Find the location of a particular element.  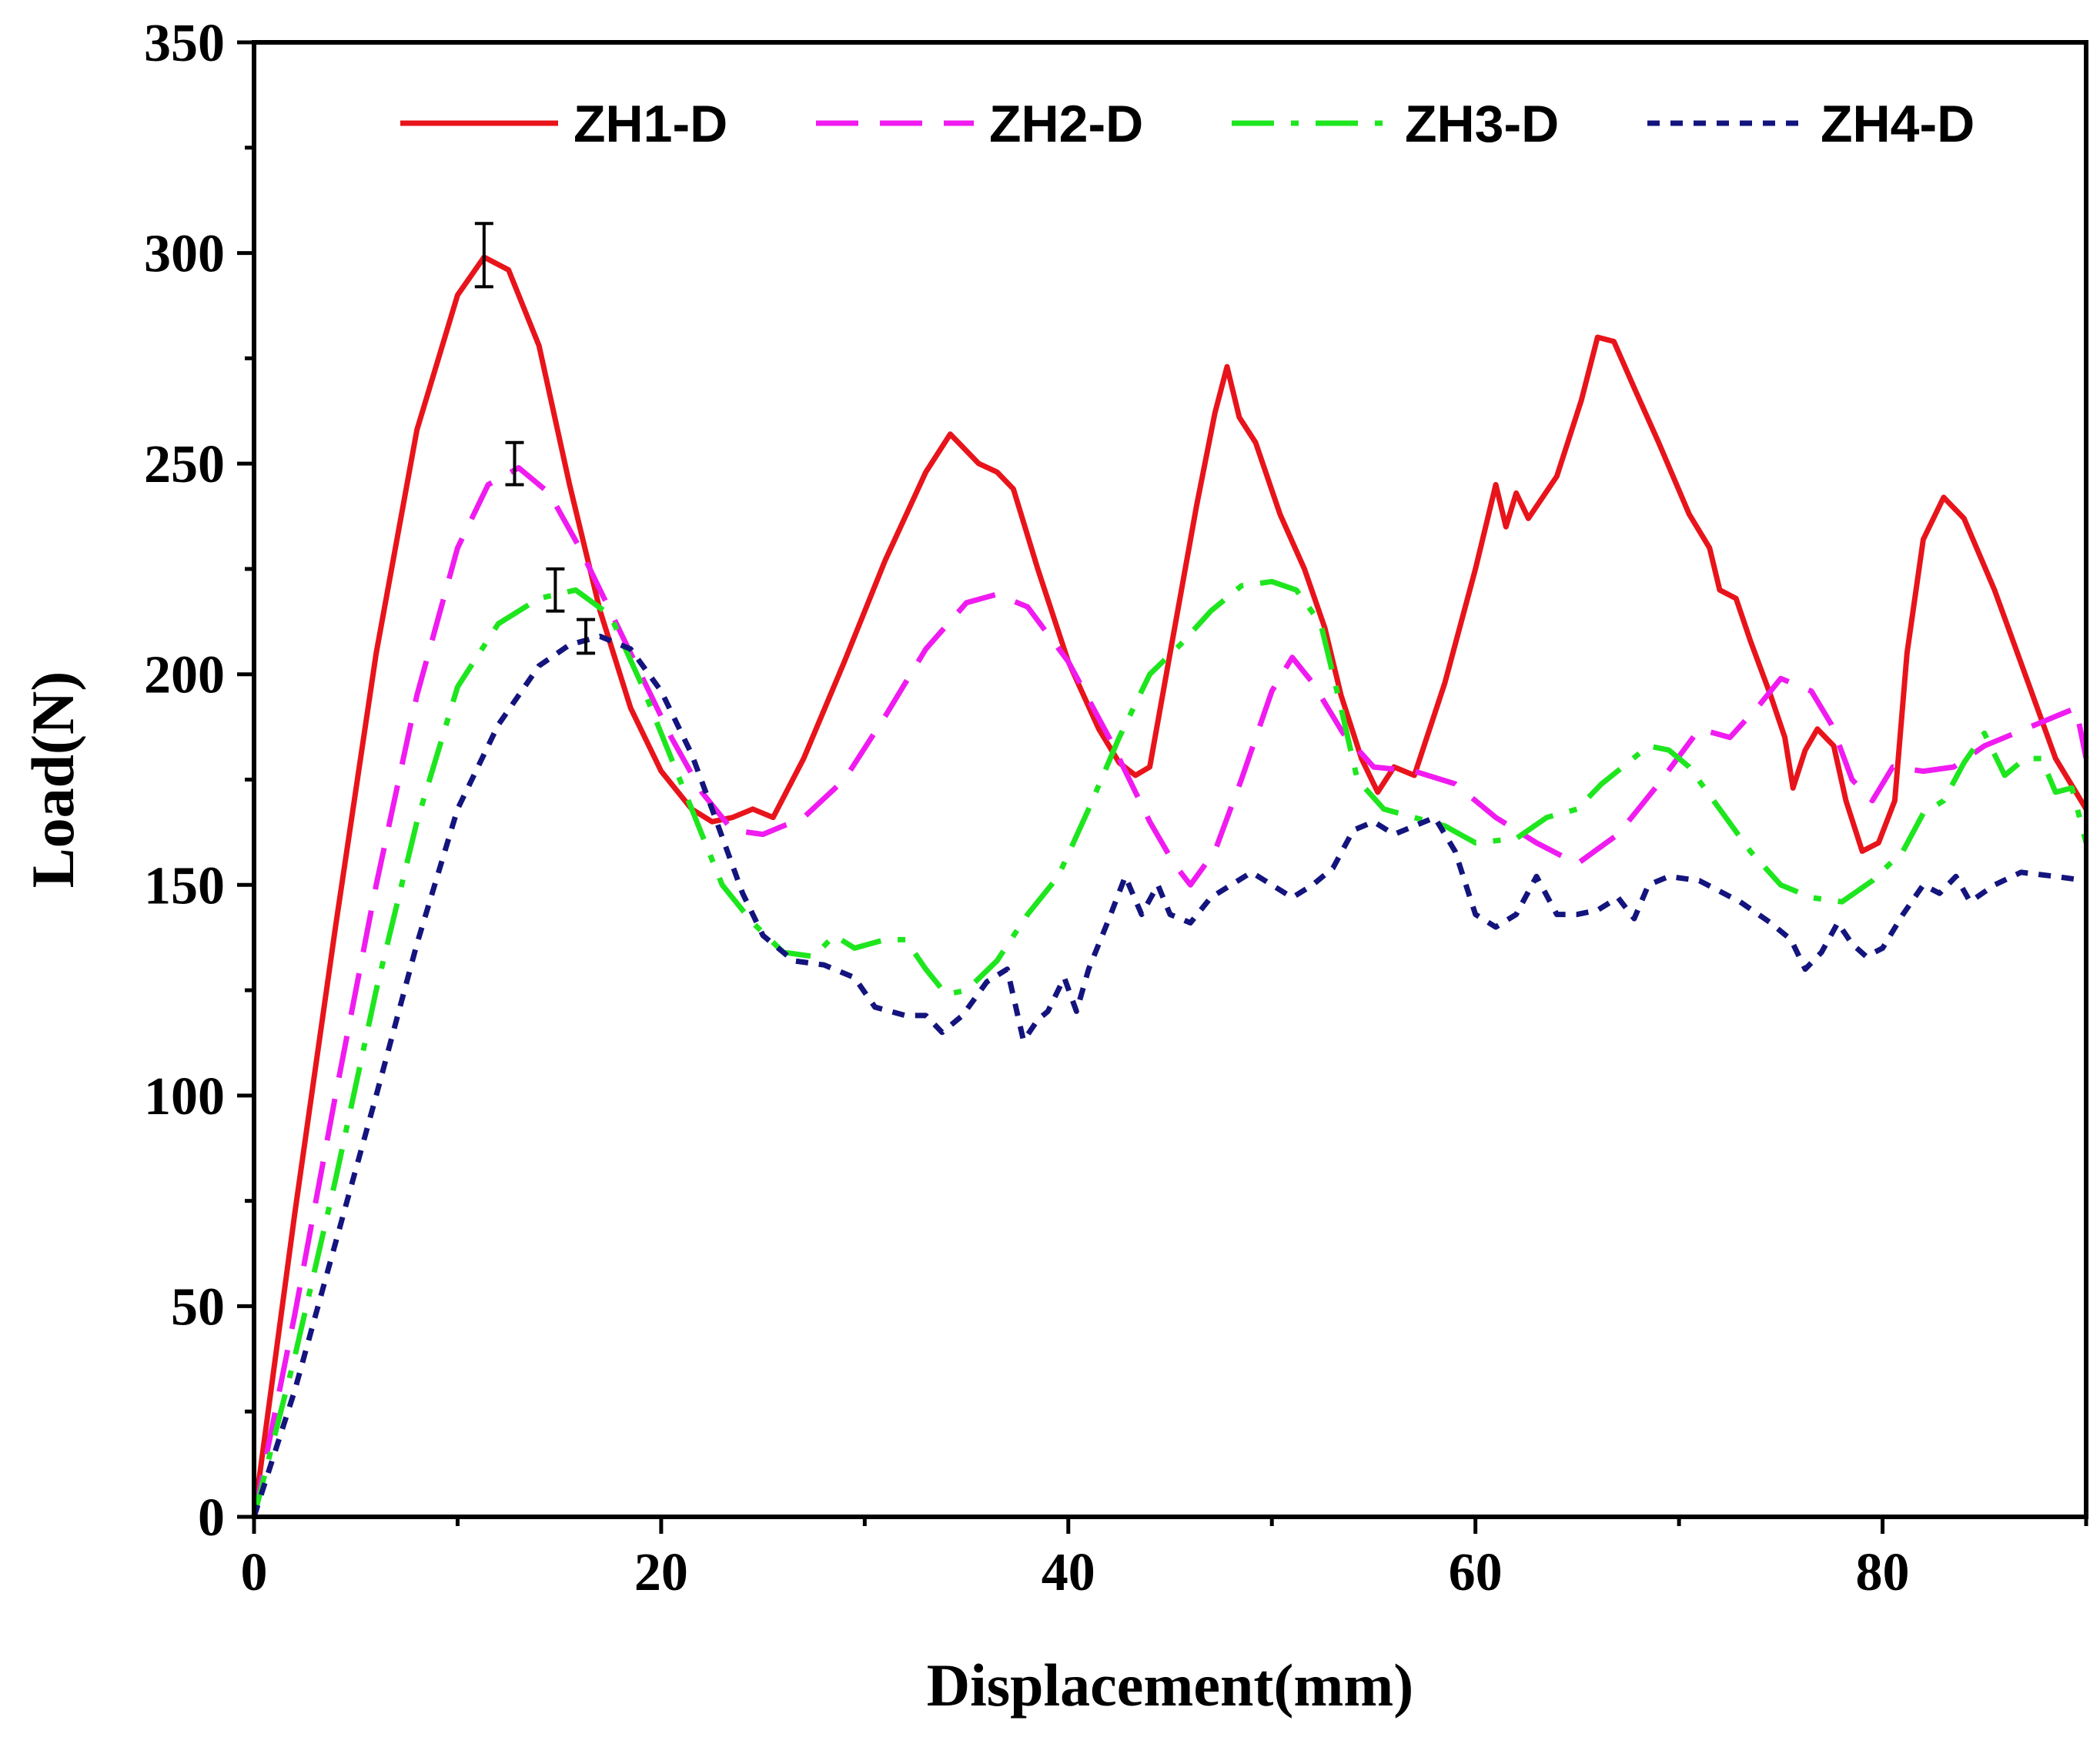

y-tick-label-200: 200 is located at coordinates (184, 675).